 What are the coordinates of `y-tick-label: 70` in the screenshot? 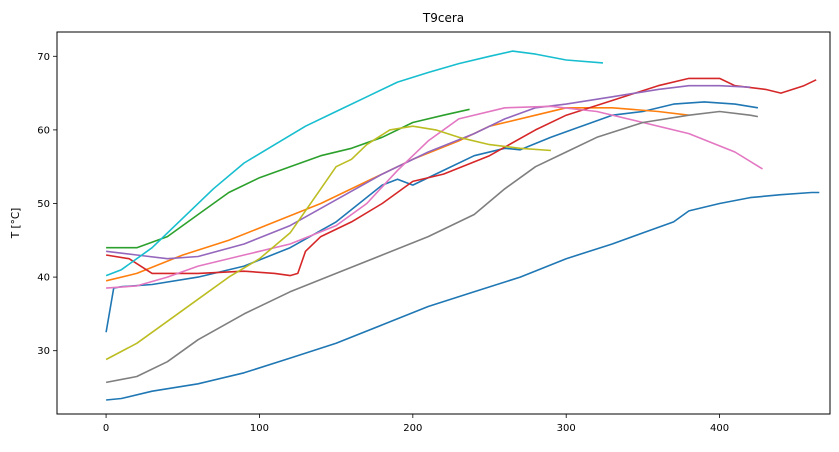 It's located at (43, 57).